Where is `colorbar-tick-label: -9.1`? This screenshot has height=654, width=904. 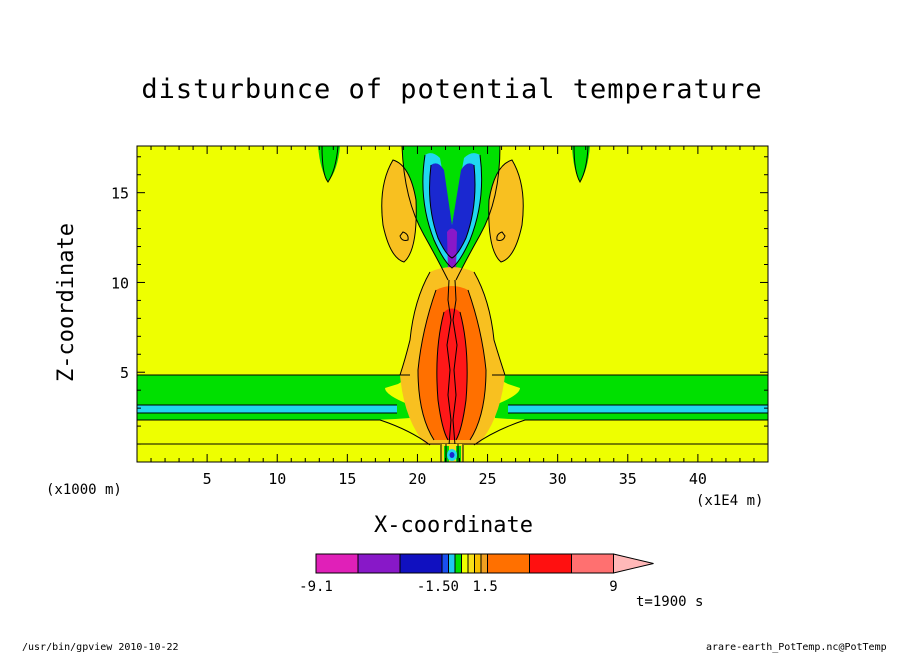
colorbar-tick-label: -9.1 is located at coordinates (316, 587).